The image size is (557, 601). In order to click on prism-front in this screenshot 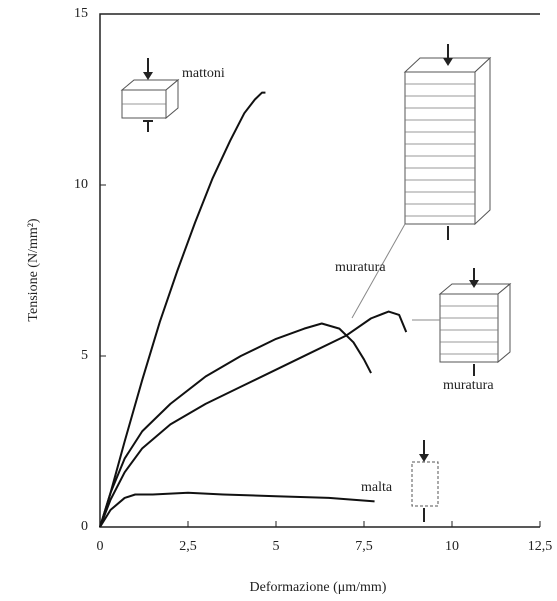, I will do `click(440, 148)`.